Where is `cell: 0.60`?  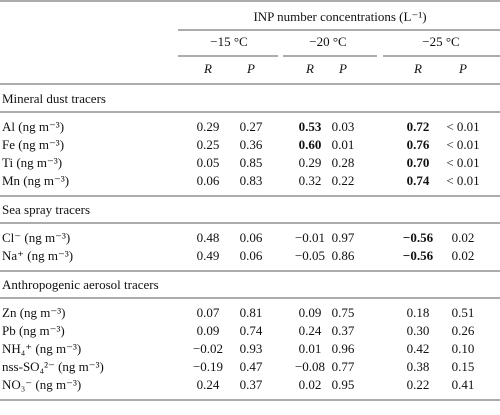
cell: 0.60 is located at coordinates (310, 144).